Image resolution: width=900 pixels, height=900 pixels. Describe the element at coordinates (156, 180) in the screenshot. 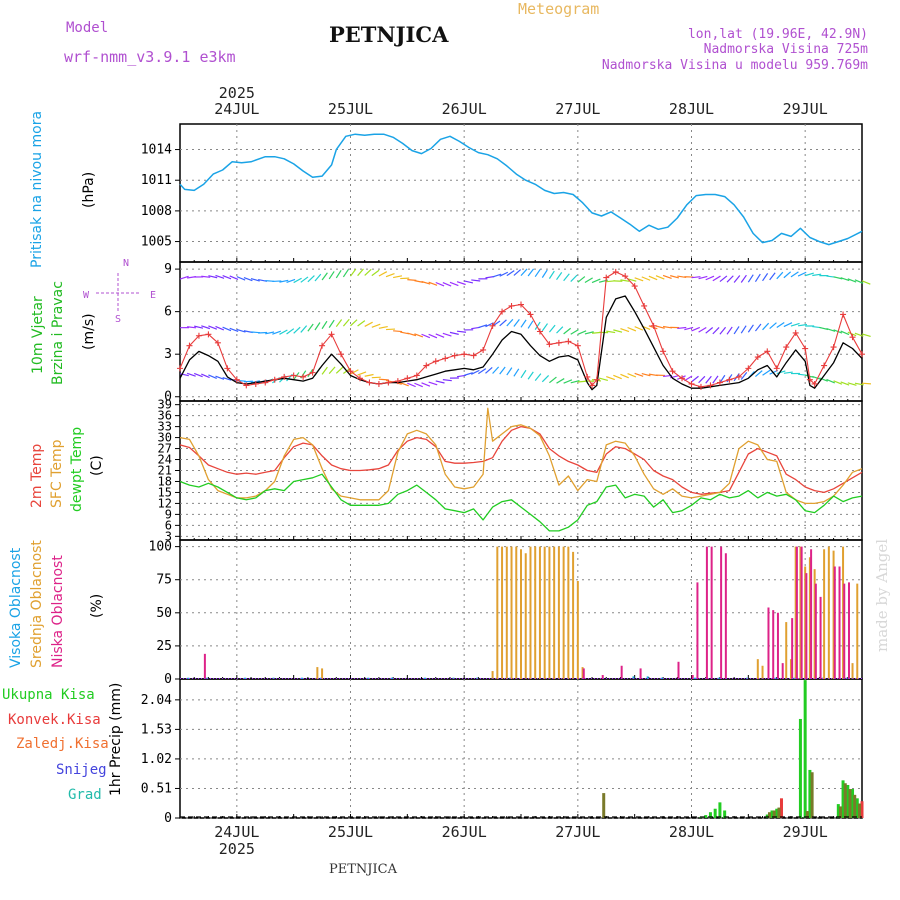

I see `pressure-tick-label: 1011` at that location.